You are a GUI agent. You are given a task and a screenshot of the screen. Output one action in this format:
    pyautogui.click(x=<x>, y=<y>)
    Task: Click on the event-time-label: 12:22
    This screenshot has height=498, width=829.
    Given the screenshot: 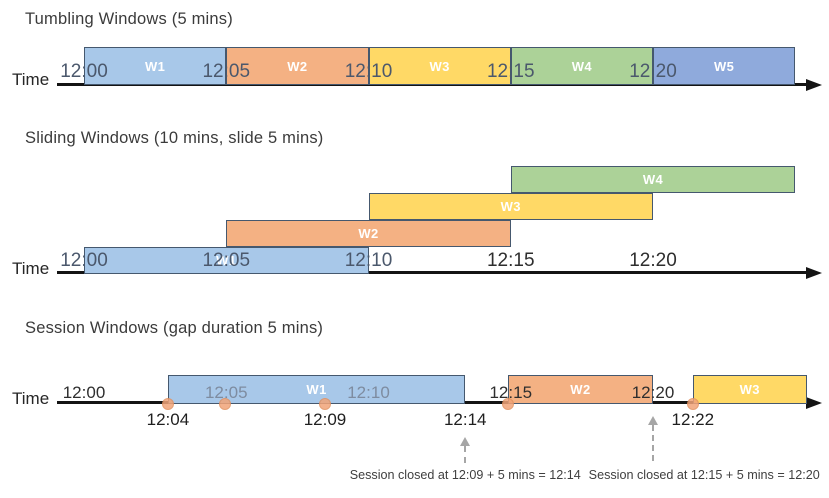 What is the action you would take?
    pyautogui.click(x=693, y=419)
    